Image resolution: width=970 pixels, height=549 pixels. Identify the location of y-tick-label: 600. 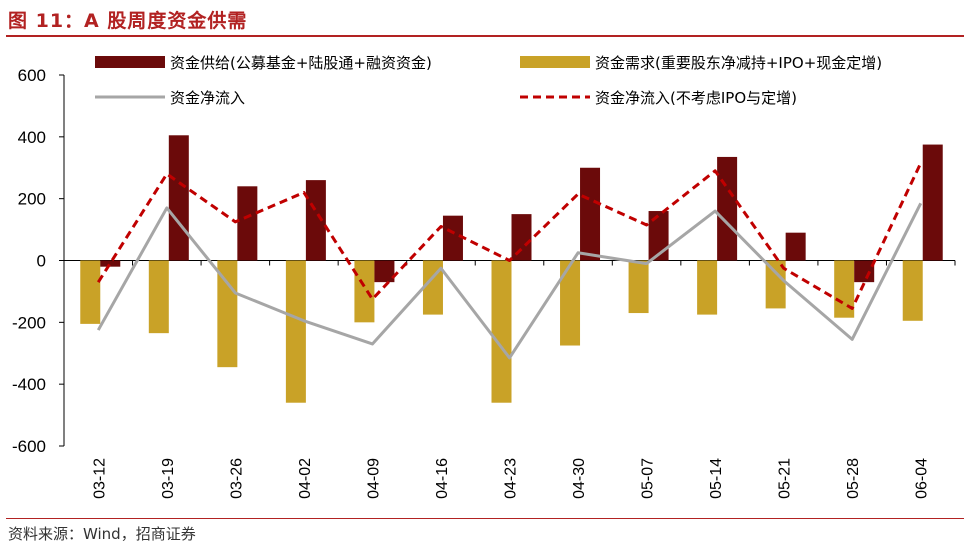
(32, 75).